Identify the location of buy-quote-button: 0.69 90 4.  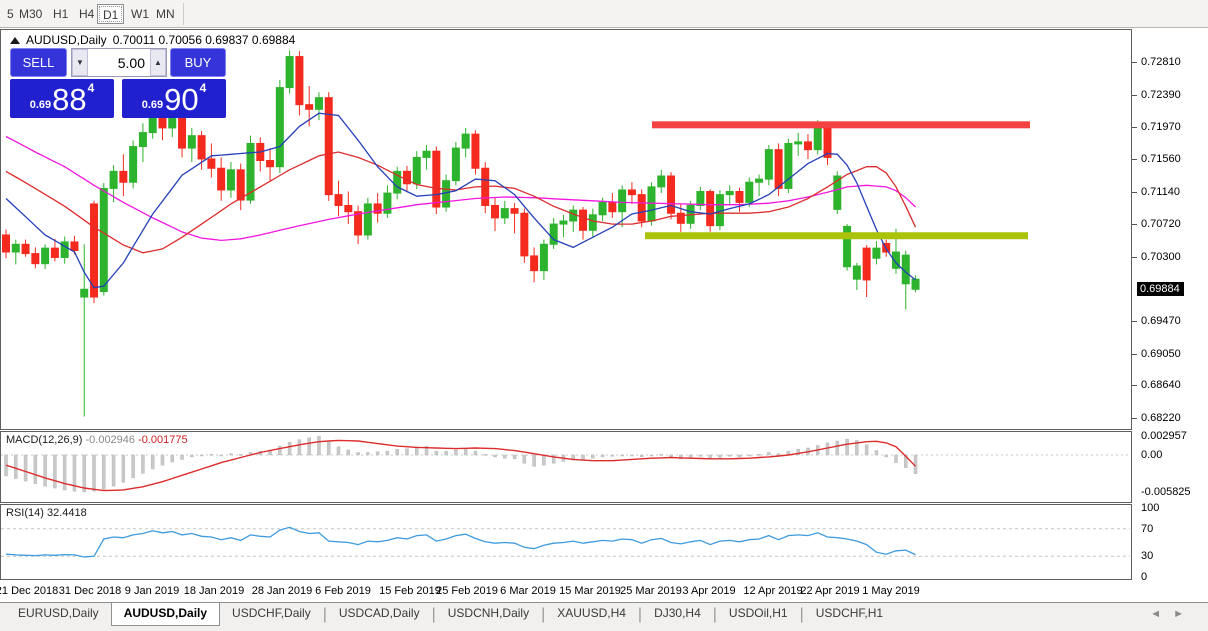
(174, 98).